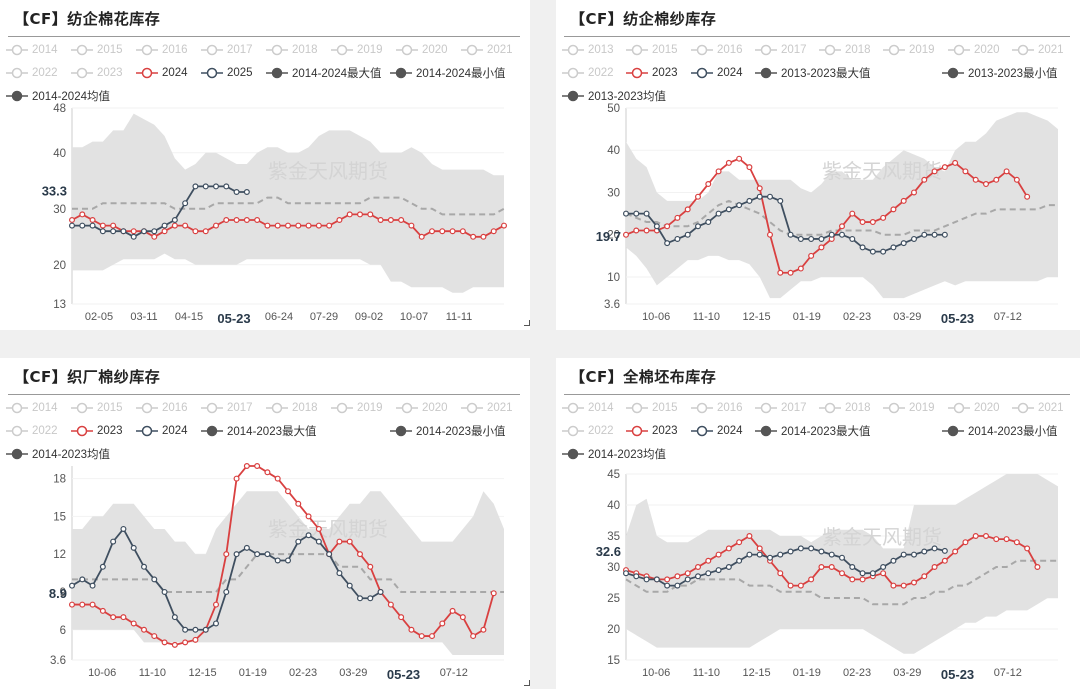  Describe the element at coordinates (448, 73) in the screenshot. I see `legend-item-2014-2024最小值: 2014-2024最小值` at that location.